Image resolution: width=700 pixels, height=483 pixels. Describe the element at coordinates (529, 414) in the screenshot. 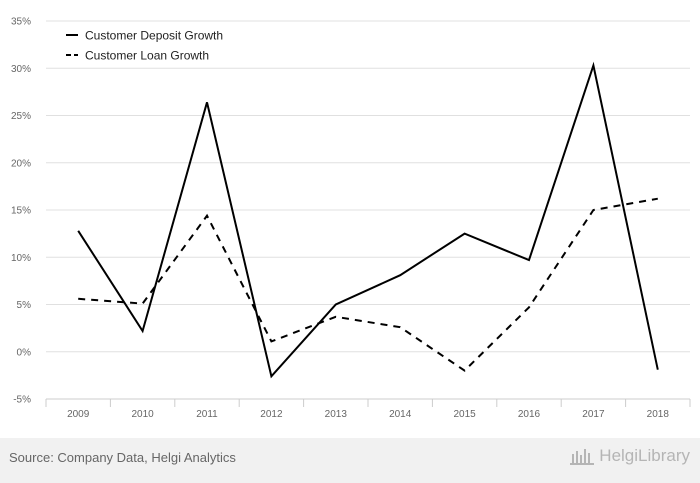

I see `x-tick-label: 2016` at that location.